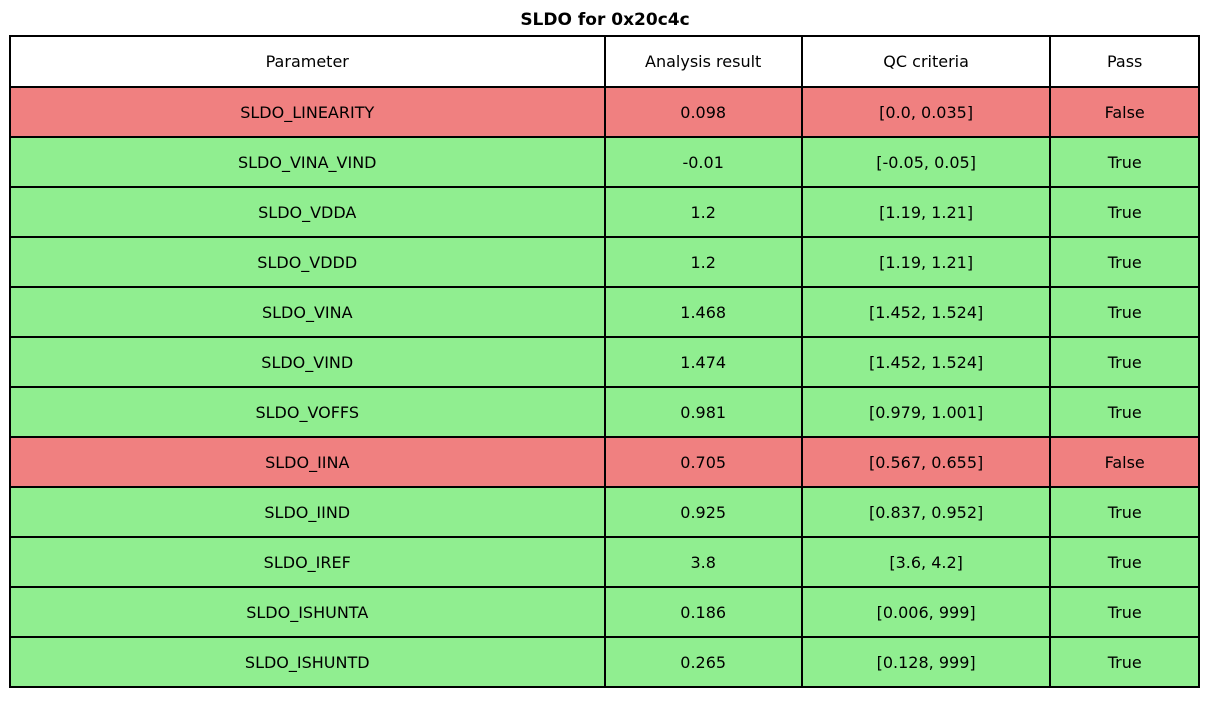  Describe the element at coordinates (307, 312) in the screenshot. I see `cell-parameter: SLDO_VINA` at that location.